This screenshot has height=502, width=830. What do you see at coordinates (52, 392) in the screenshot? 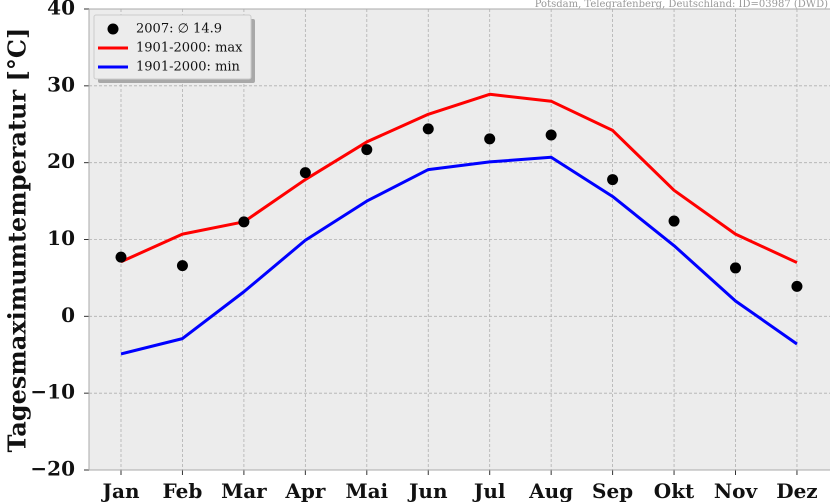
I see `y-tick-label: −10` at bounding box center [52, 392].